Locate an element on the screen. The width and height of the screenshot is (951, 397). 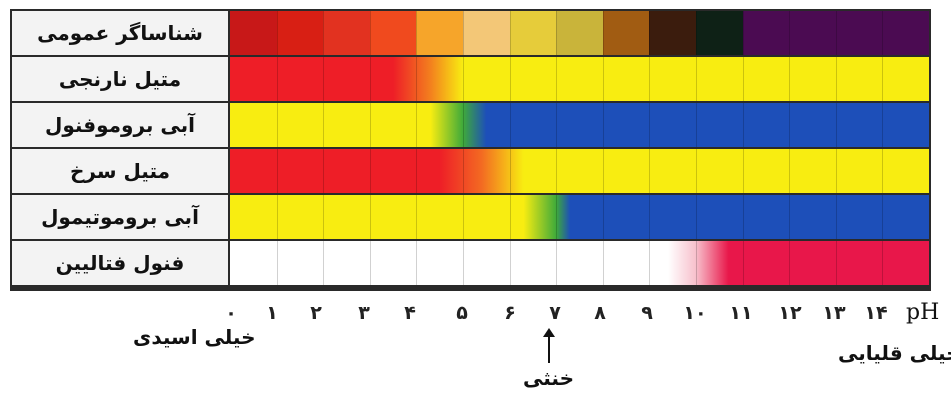
indicator-label: فنول فتالیین is located at coordinates (121, 263).